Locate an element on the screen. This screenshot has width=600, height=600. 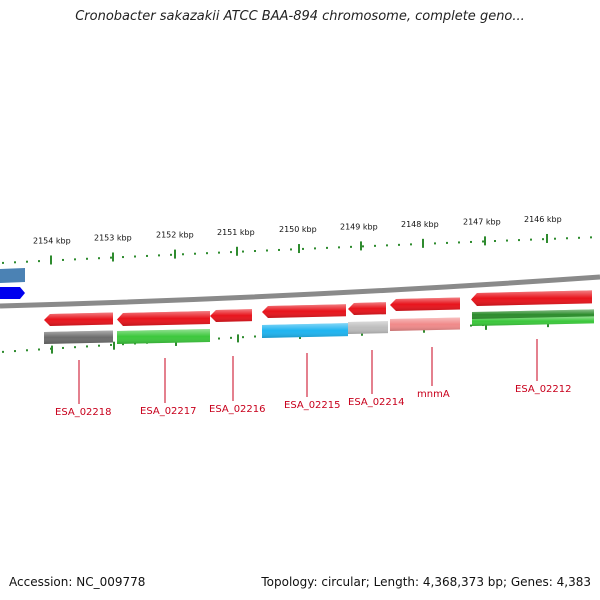
gene-esa-02214-cds-shading is located at coordinates (368, 327).